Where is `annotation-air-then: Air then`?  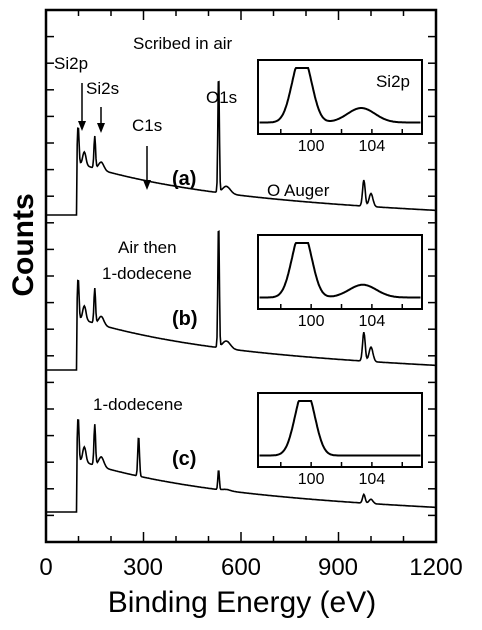 annotation-air-then: Air then is located at coordinates (147, 247).